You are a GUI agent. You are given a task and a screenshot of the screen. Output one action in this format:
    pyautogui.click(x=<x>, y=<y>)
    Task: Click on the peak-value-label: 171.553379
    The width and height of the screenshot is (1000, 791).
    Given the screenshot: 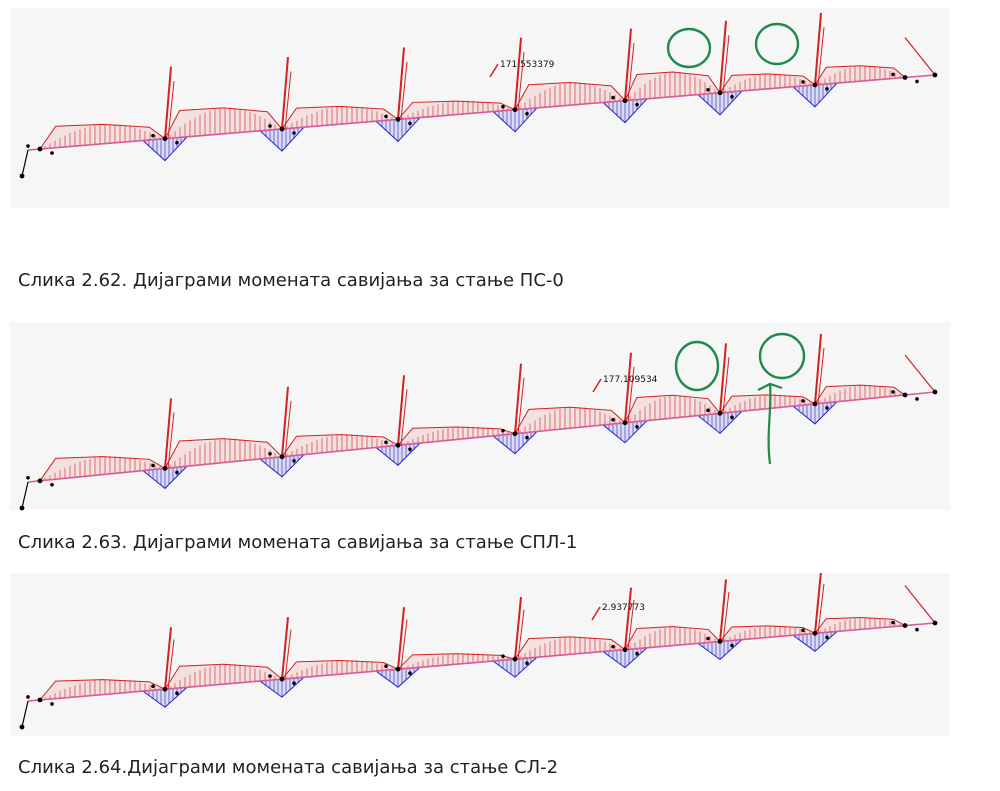 What is the action you would take?
    pyautogui.click(x=527, y=65)
    